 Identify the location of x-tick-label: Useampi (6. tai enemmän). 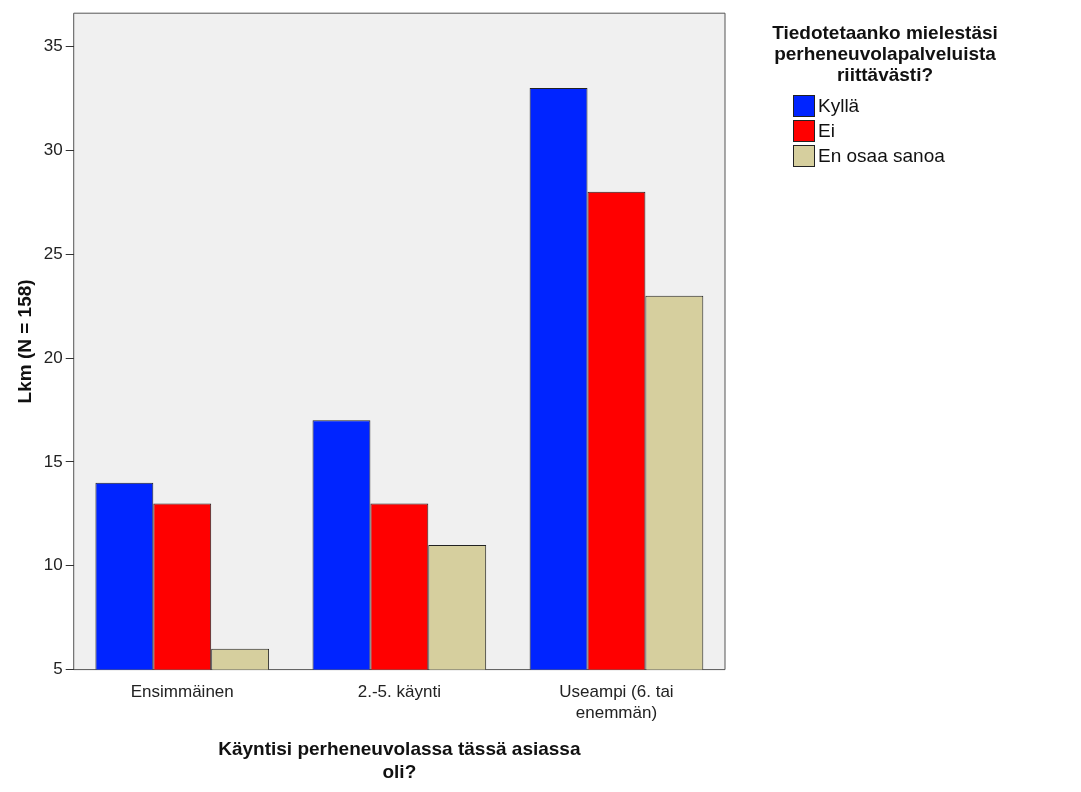
(616, 702).